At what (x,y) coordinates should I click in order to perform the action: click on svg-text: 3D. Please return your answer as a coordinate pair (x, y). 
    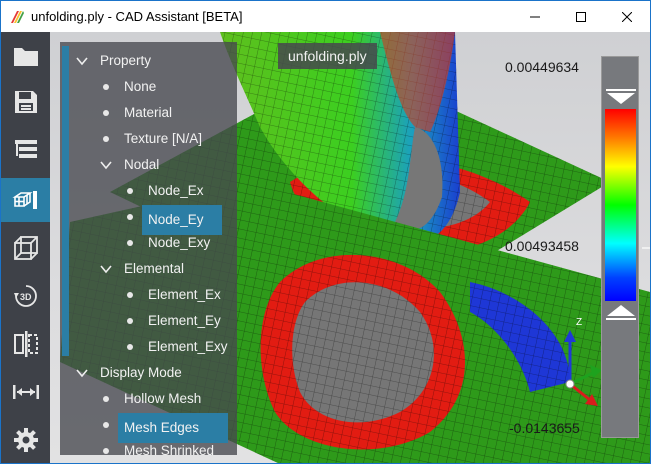
    Looking at the image, I should click on (26, 297).